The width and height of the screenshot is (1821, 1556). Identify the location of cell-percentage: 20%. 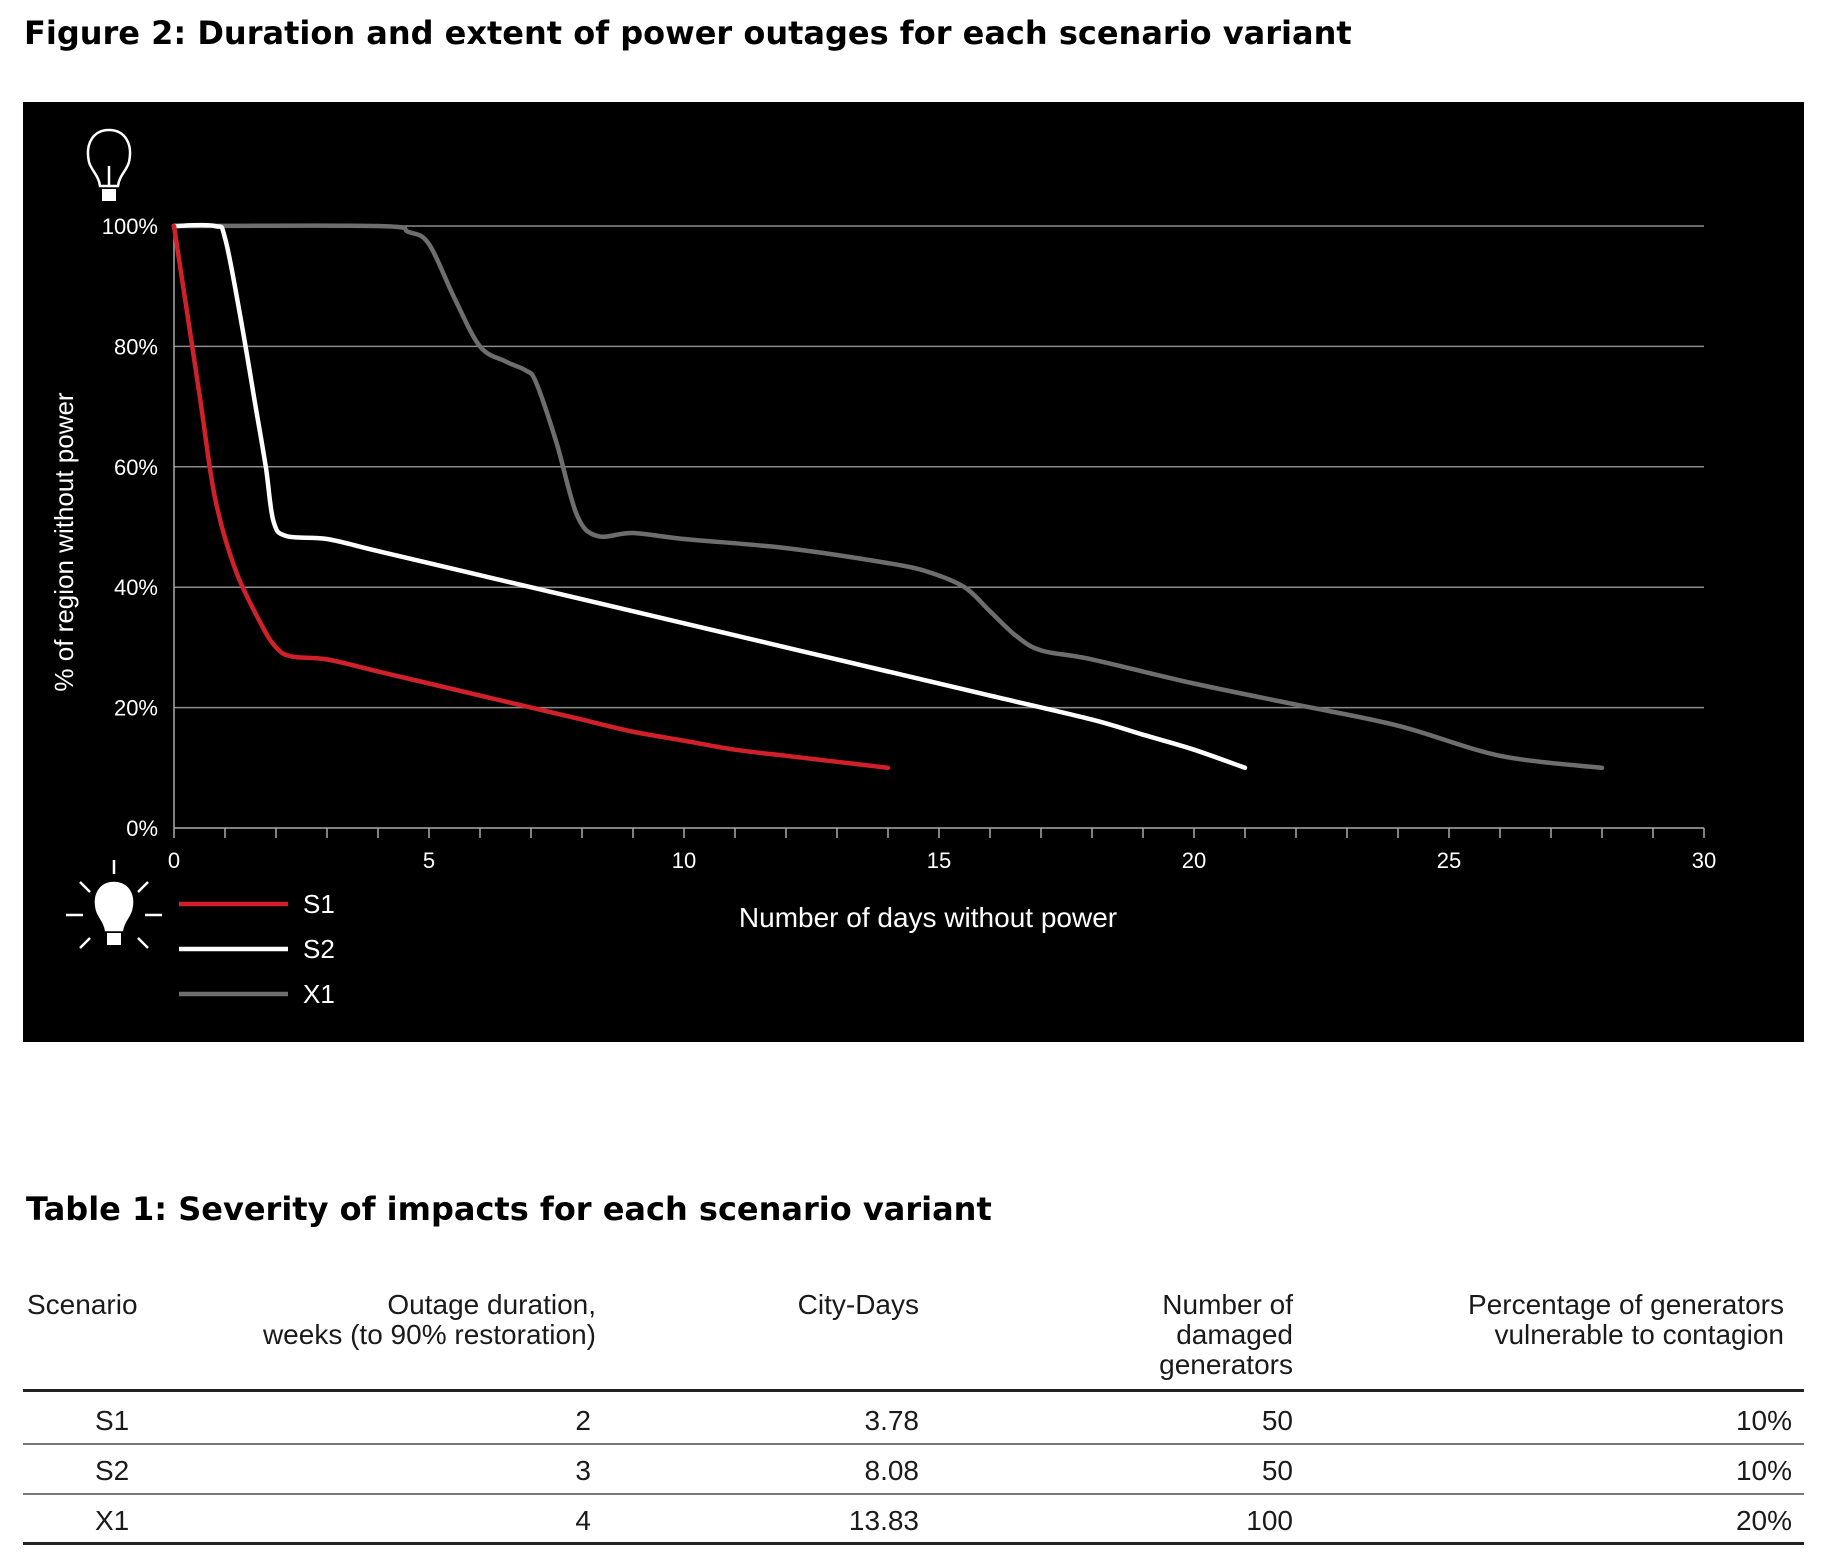
(1763, 1520).